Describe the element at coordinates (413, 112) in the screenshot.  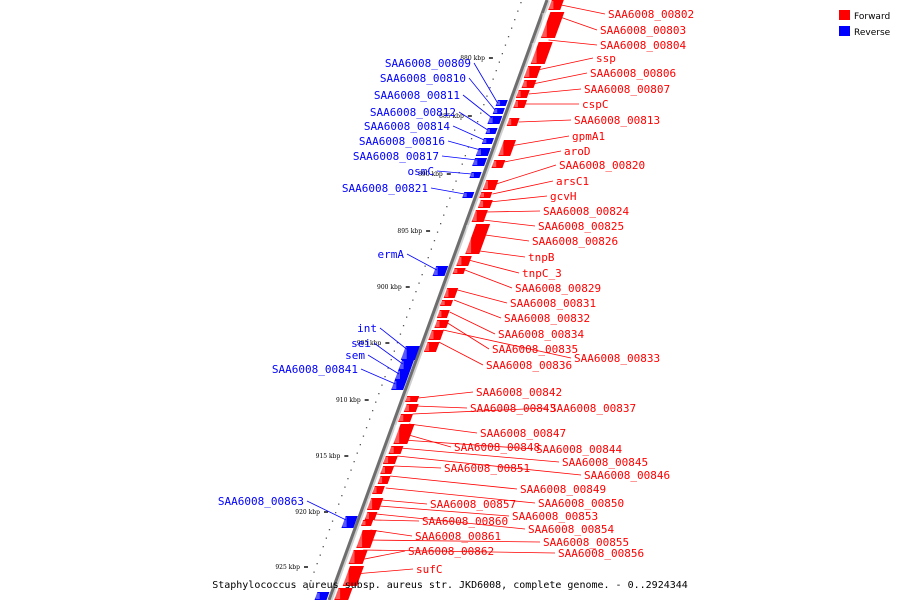
I see `reverse-gene-label: SAA6008_00812` at that location.